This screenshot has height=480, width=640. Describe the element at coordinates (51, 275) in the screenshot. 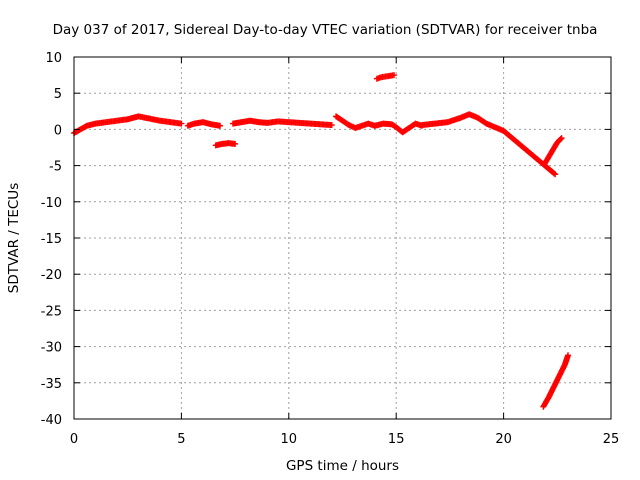

I see `y-tick-label: -20` at that location.